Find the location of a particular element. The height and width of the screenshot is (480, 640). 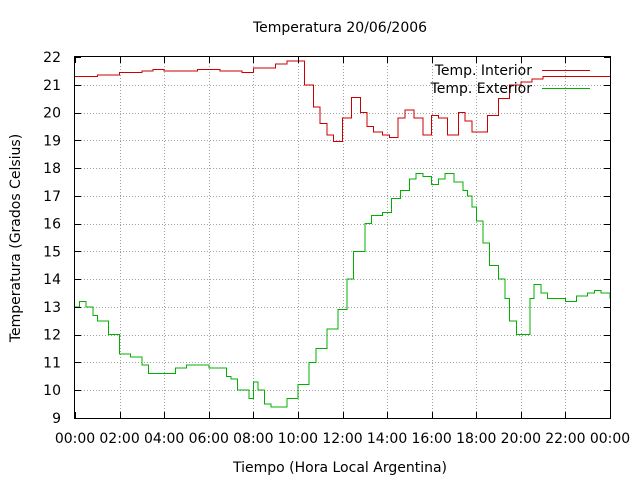

y-tick-labels: 9 10 11 12 13 14 15 16 17 18 19 20 21 22 is located at coordinates (52, 238).